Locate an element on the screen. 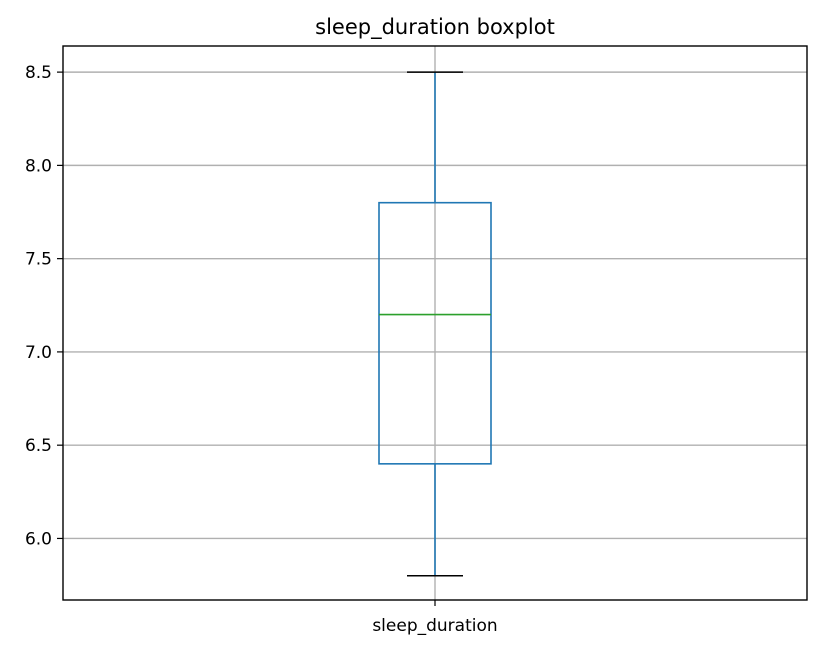  y-tick-label: 7.0 is located at coordinates (38, 353).